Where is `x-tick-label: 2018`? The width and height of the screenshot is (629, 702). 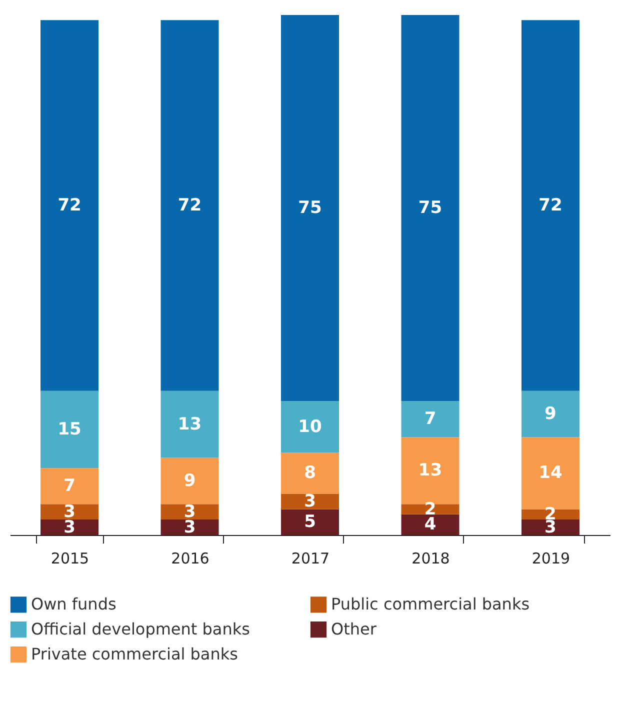 x-tick-label: 2018 is located at coordinates (431, 559).